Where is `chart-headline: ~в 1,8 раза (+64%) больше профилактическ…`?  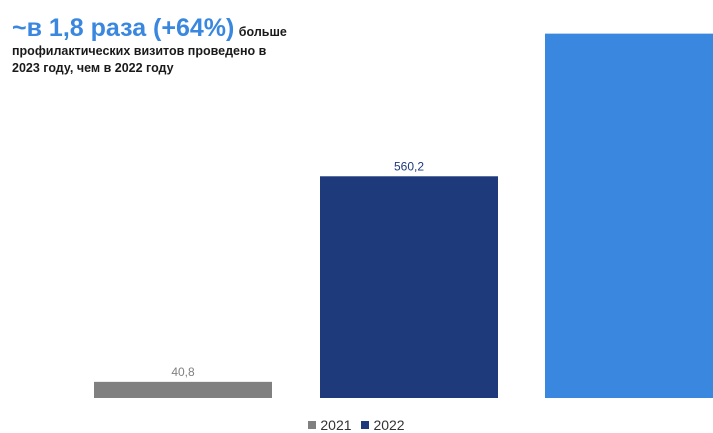 chart-headline: ~в 1,8 раза (+64%) больше профилактическ… is located at coordinates (177, 45).